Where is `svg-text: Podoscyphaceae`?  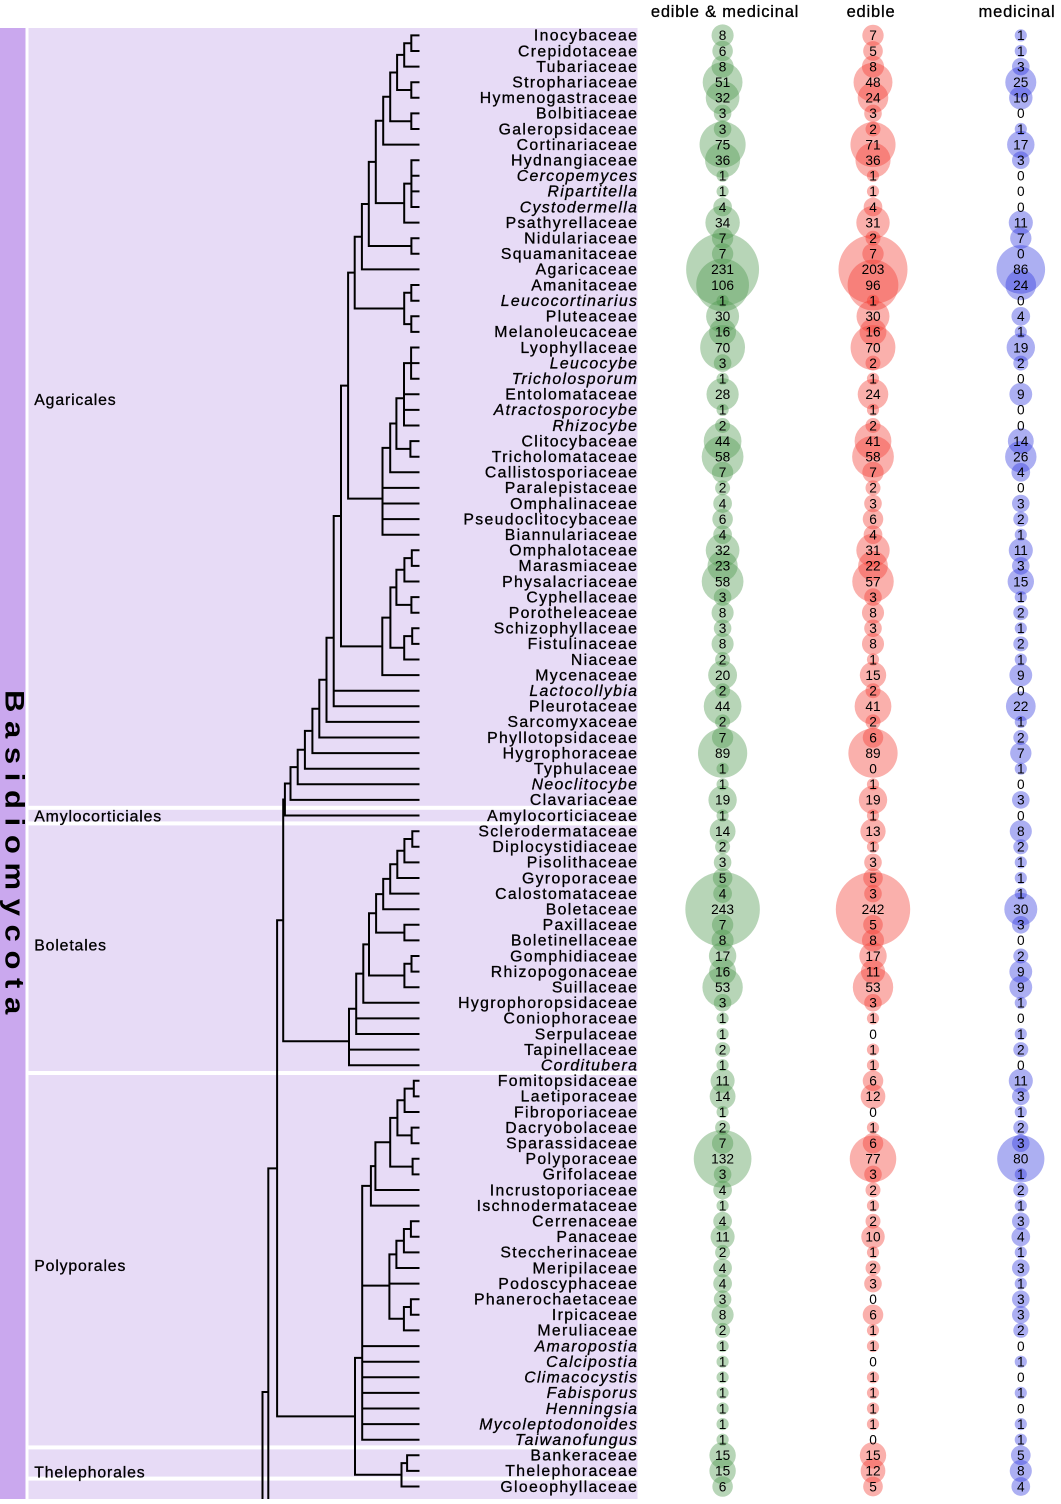
svg-text: Podoscyphaceae is located at coordinates (568, 1284).